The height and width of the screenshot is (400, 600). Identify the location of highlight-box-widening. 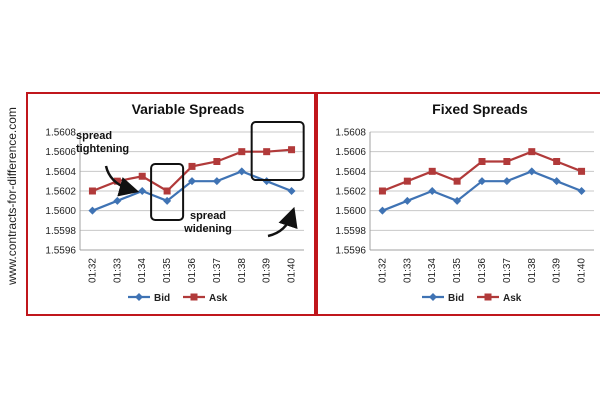
(277, 151).